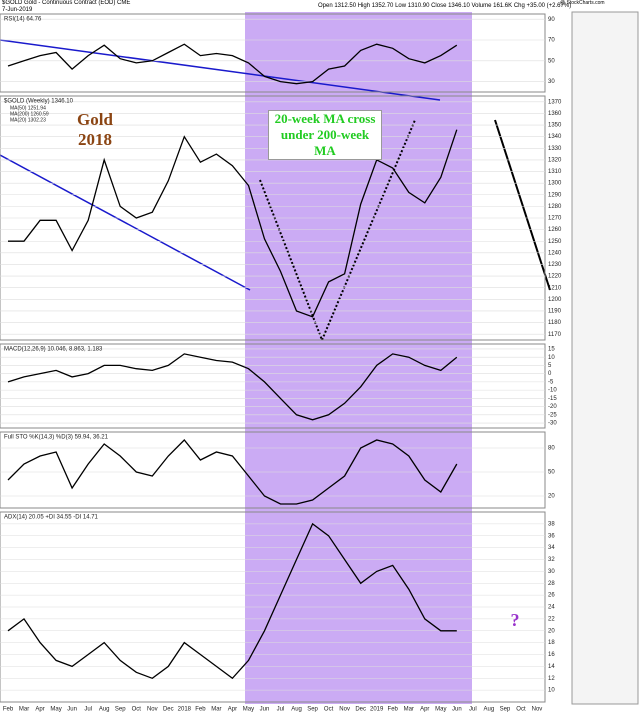 This screenshot has height=716, width=640. I want to click on y-tick-label: 1350, so click(555, 126).